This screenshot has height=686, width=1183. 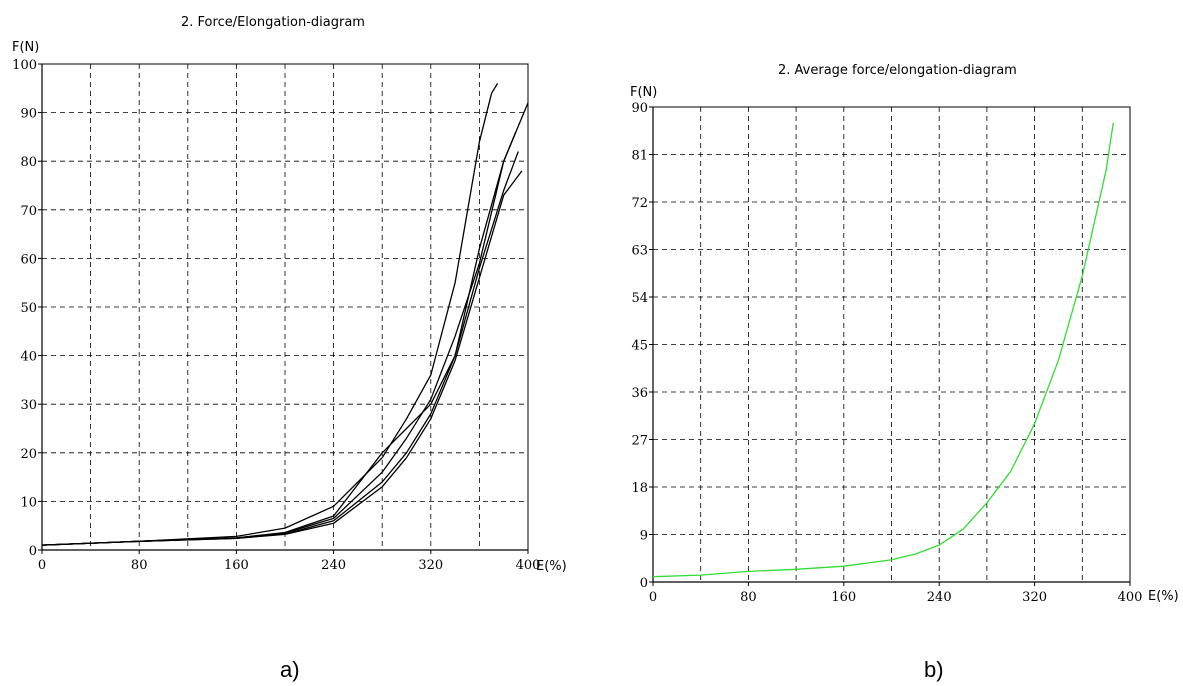 I want to click on chart-a-x-tick-label: 160, so click(x=236, y=565).